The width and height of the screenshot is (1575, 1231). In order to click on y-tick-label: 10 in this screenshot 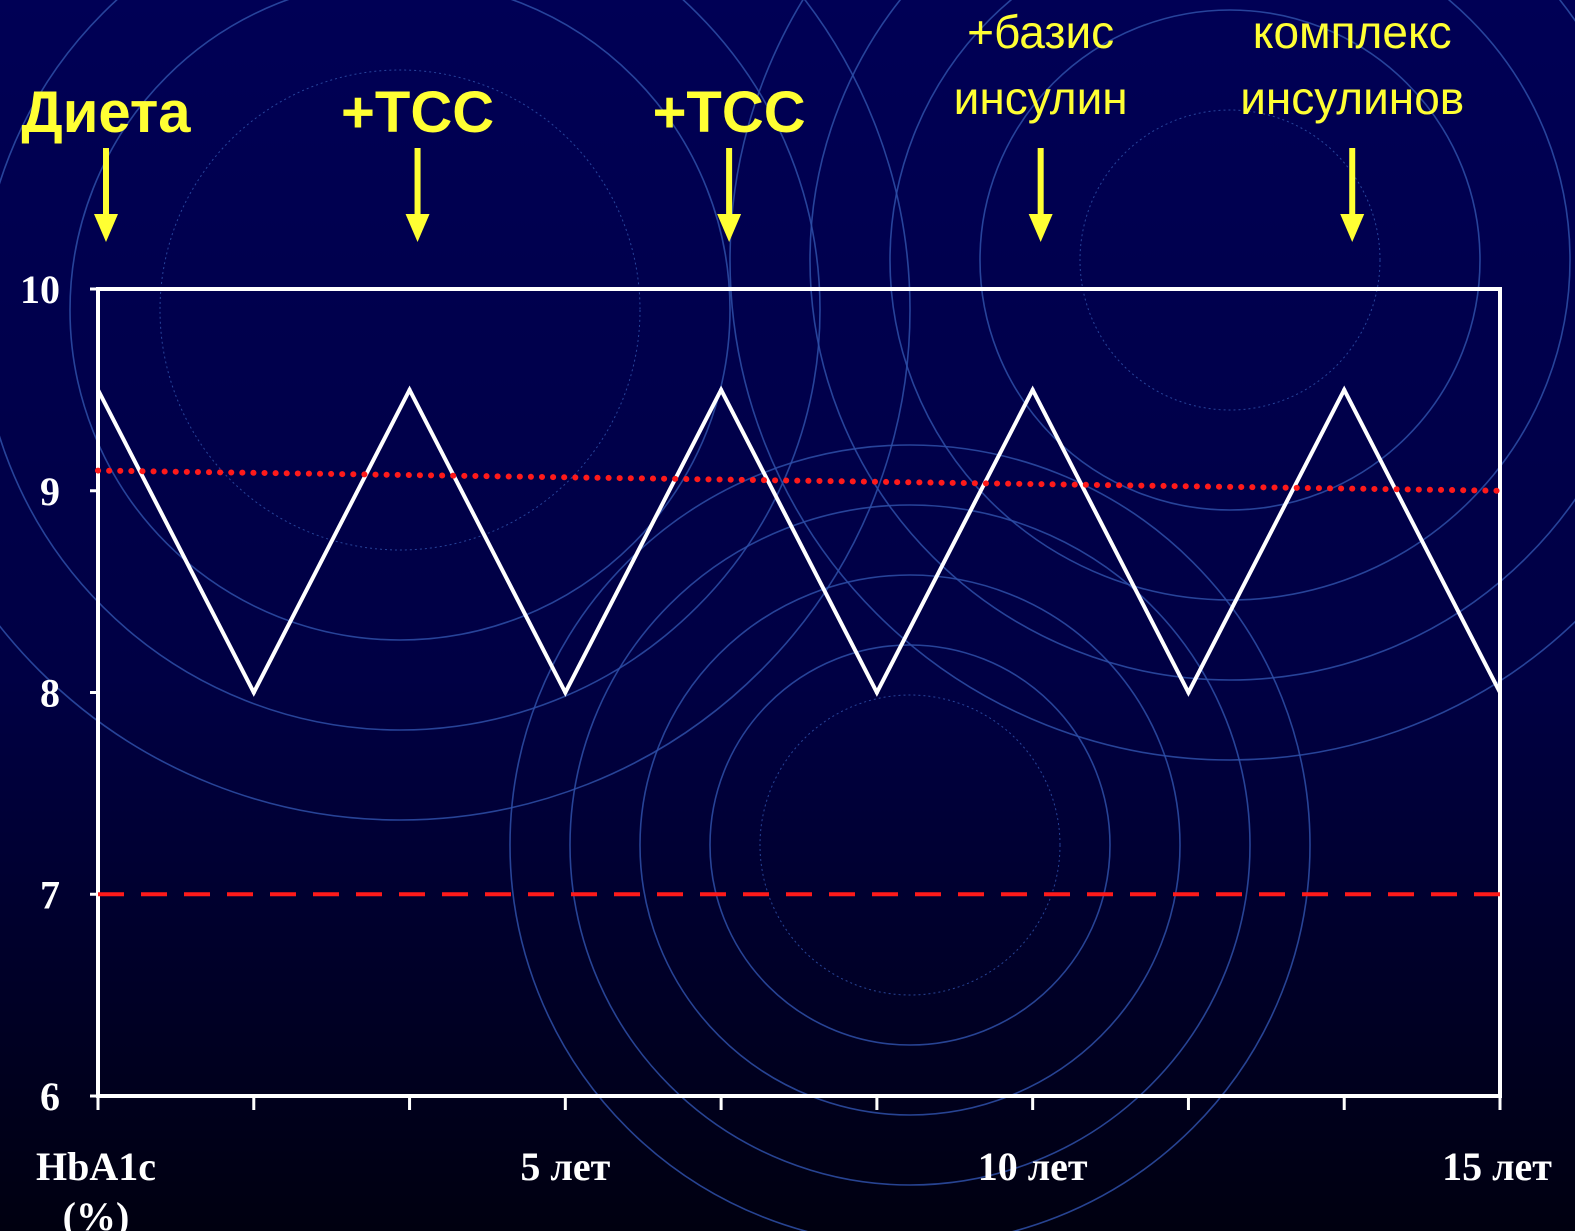, I will do `click(40, 289)`.